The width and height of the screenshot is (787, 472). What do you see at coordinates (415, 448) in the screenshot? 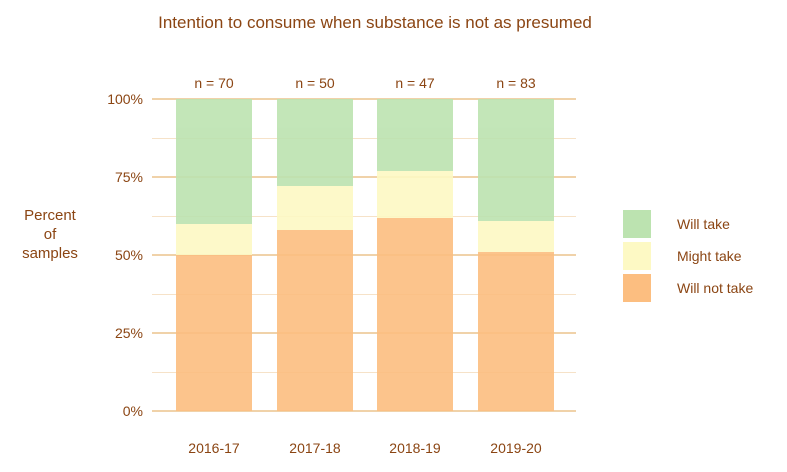
I see `x-tick-2018-19: 2018-19` at bounding box center [415, 448].